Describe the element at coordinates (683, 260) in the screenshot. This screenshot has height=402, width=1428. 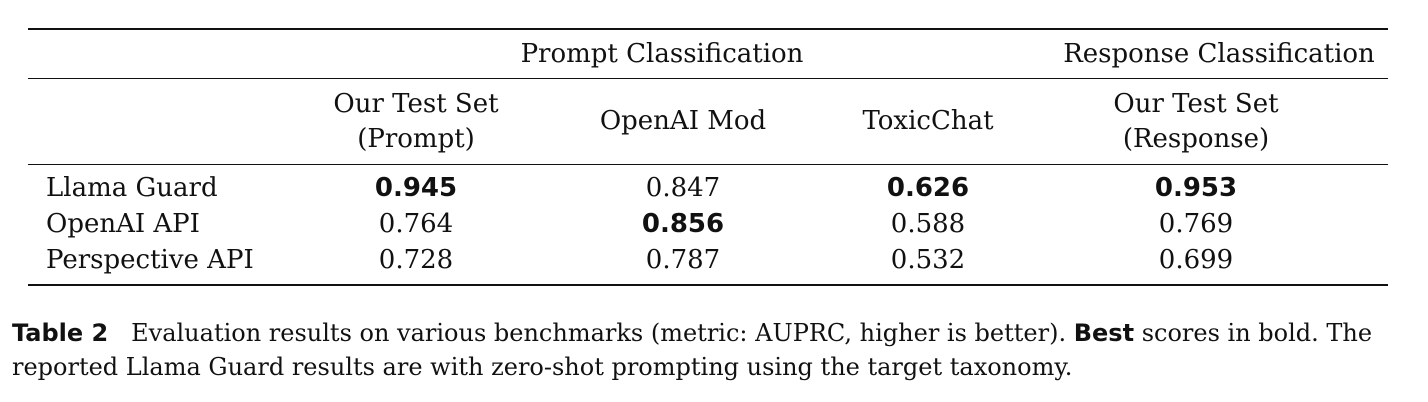
I see `table-cell: 0.787` at that location.